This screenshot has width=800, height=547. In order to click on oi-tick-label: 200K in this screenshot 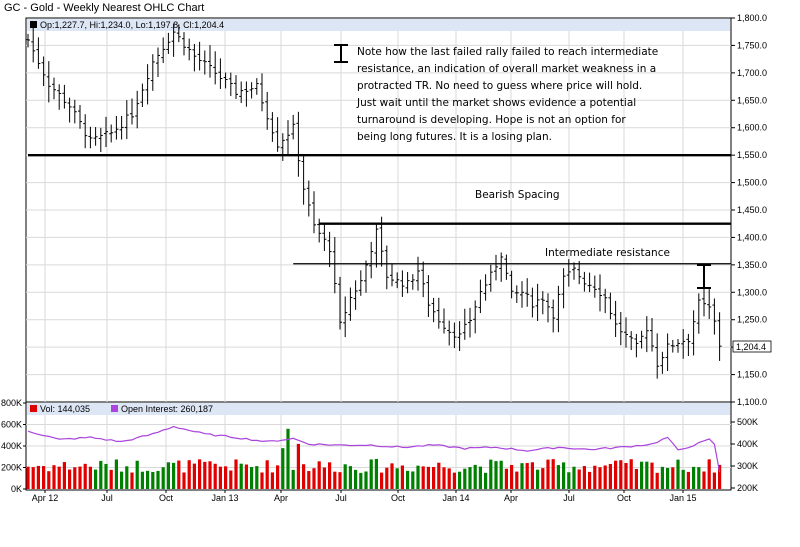, I will do `click(747, 488)`.